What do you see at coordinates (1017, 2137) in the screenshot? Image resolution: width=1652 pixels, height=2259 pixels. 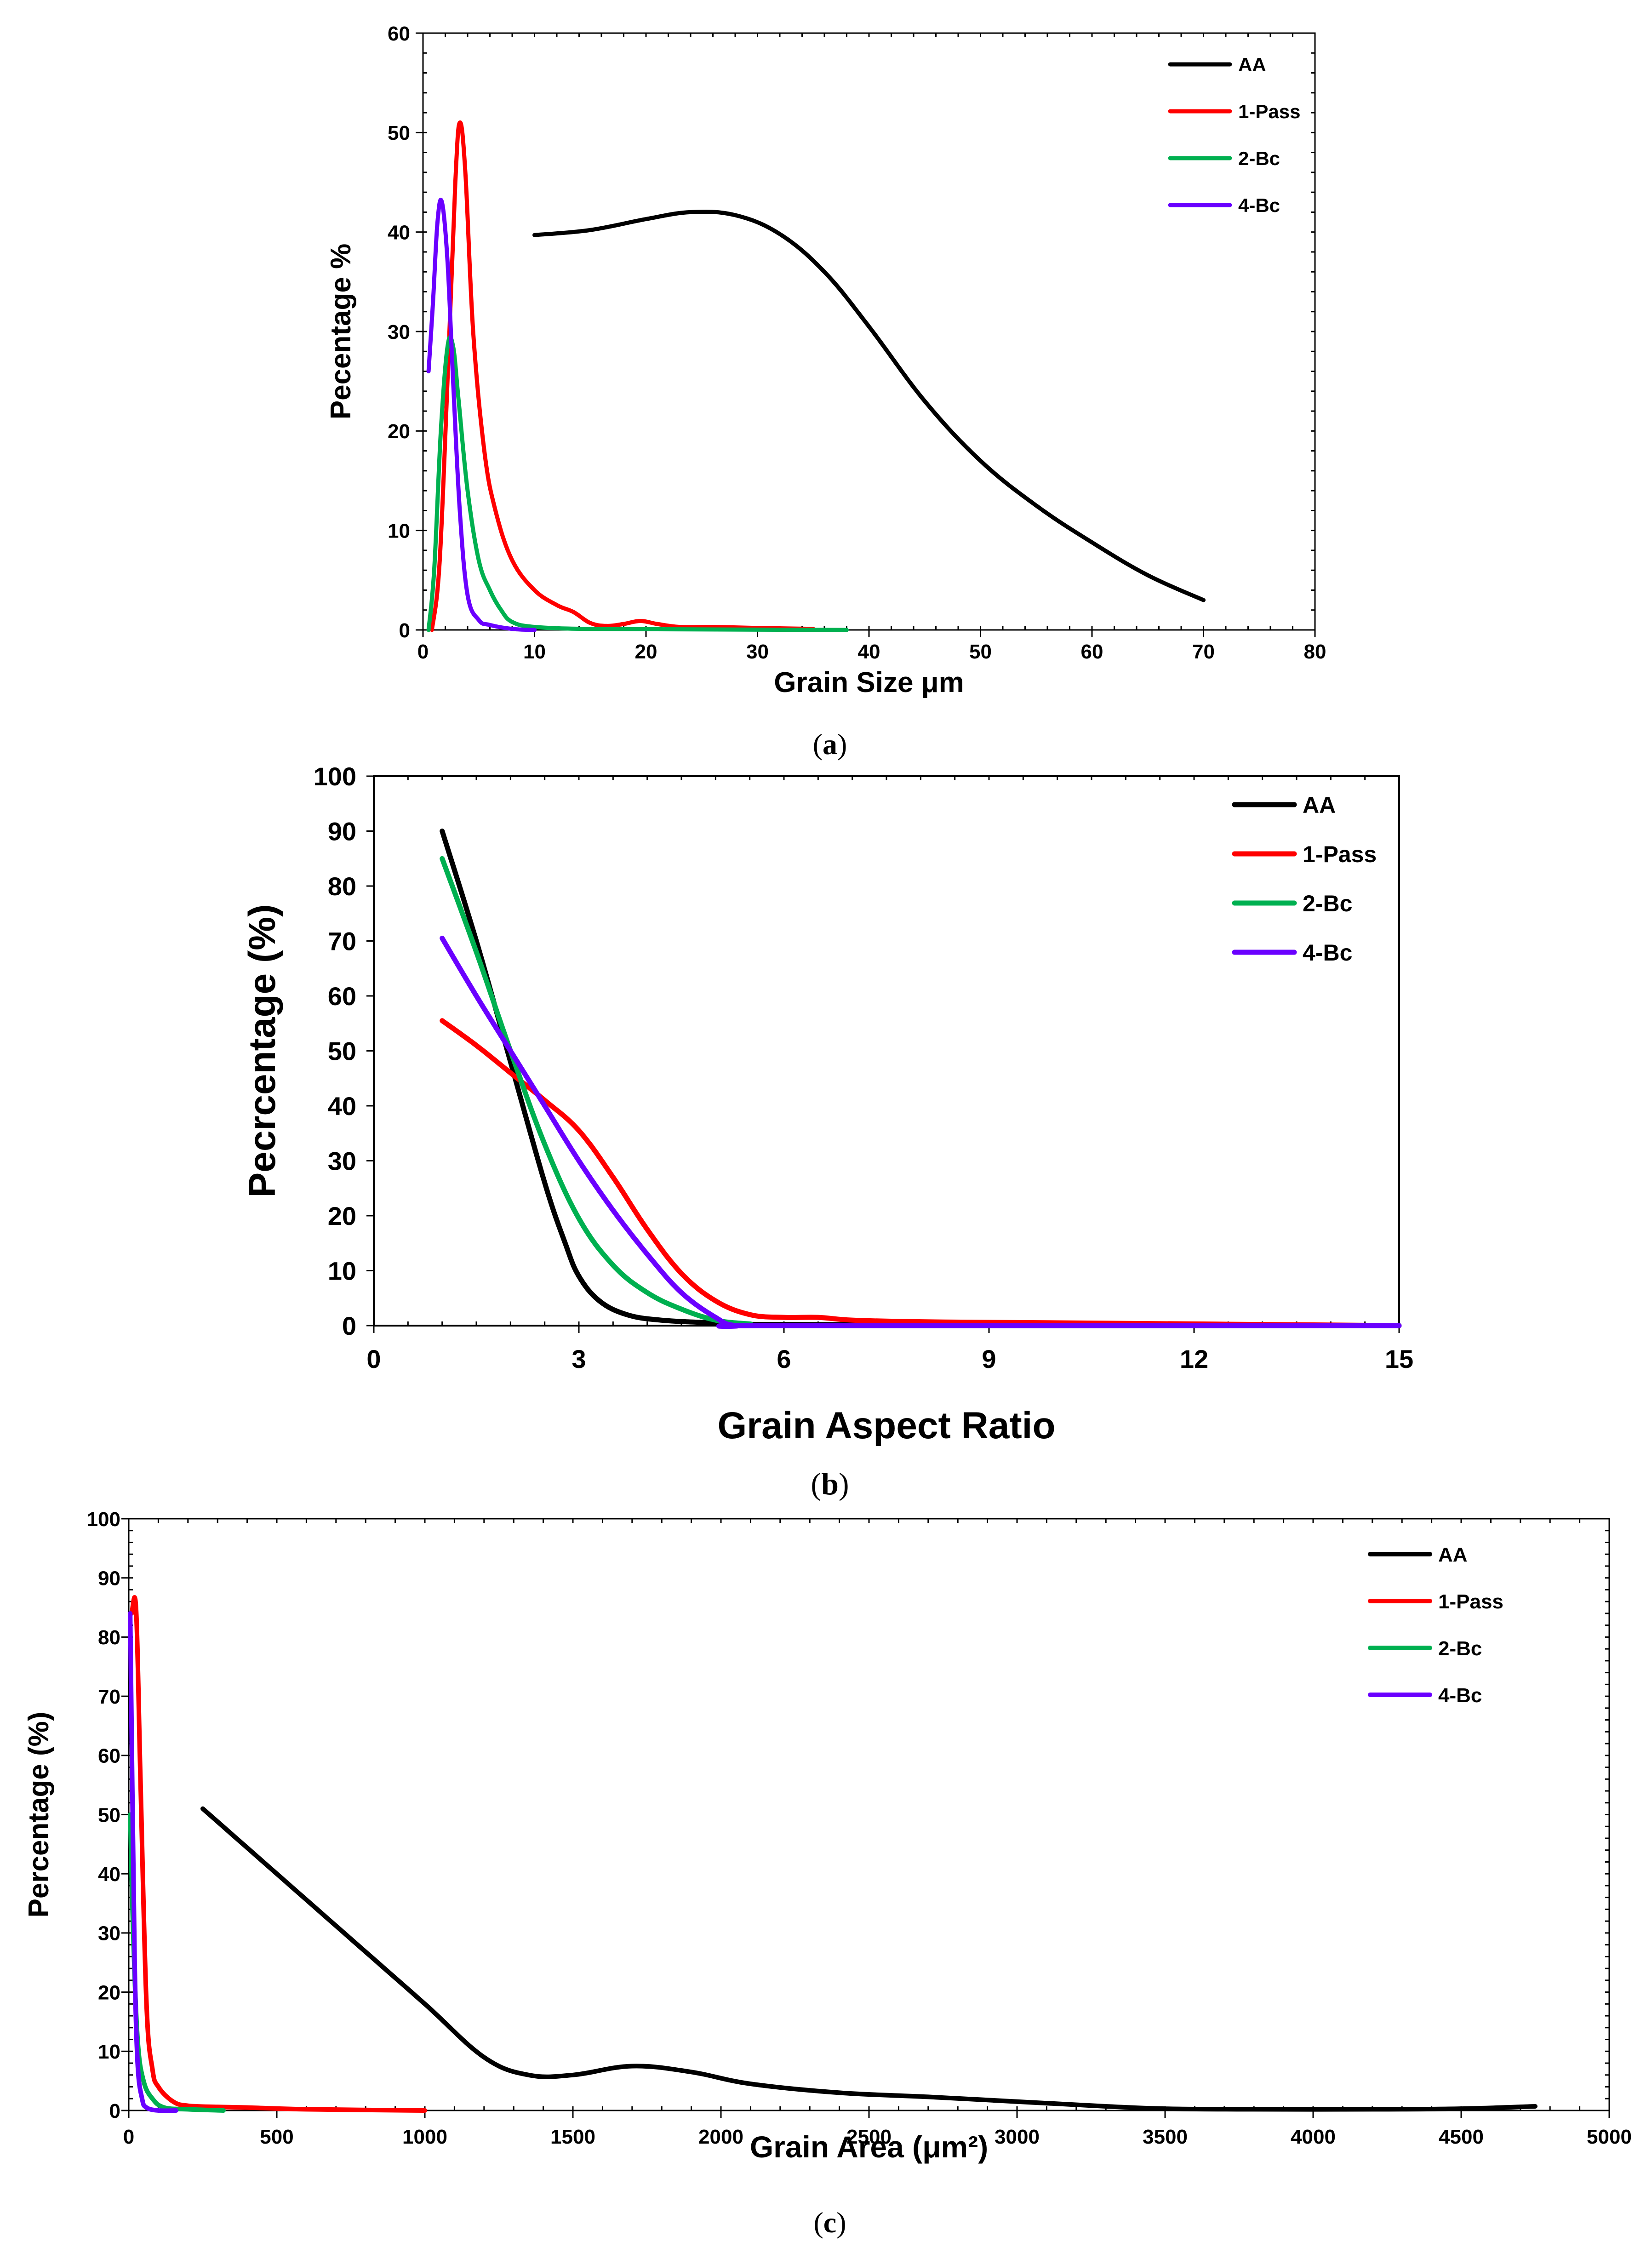 I see `x-tick-label: 3000` at bounding box center [1017, 2137].